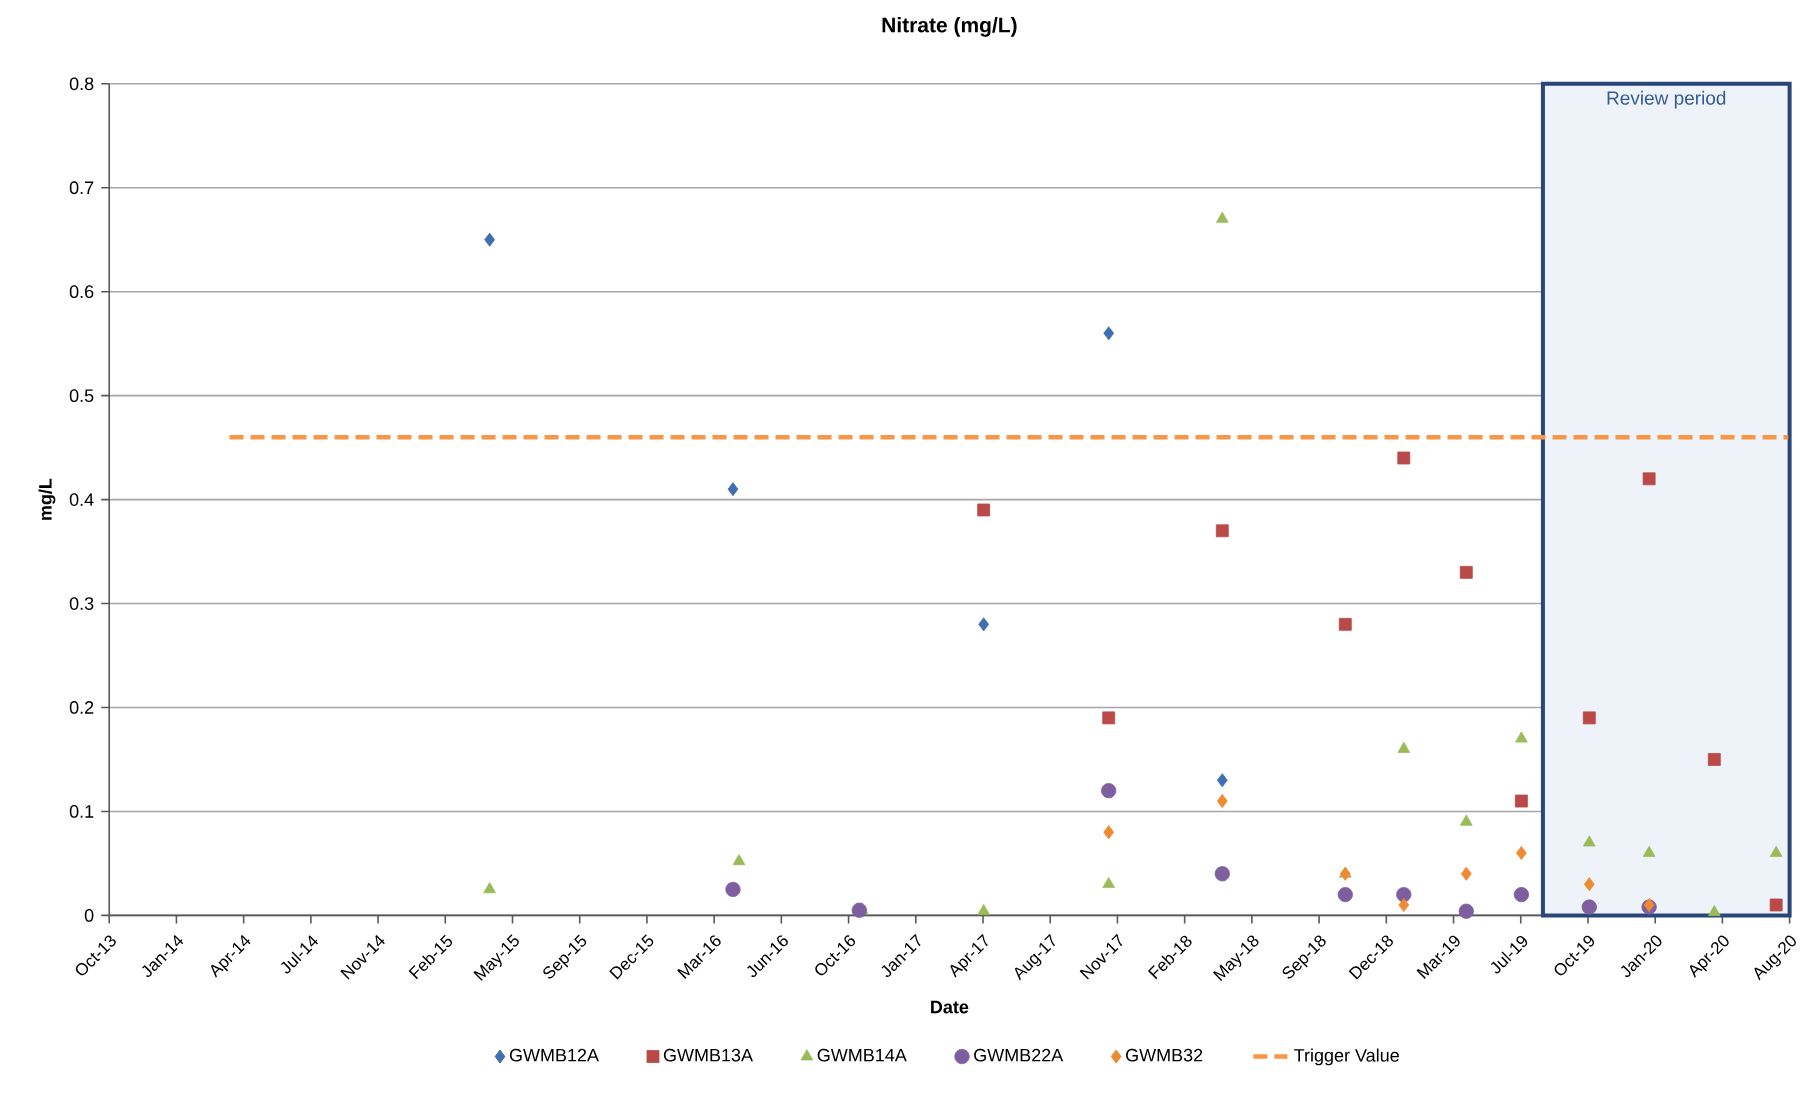 The height and width of the screenshot is (1101, 1801). Describe the element at coordinates (1019, 1055) in the screenshot. I see `legend-label: GWMB22A` at that location.